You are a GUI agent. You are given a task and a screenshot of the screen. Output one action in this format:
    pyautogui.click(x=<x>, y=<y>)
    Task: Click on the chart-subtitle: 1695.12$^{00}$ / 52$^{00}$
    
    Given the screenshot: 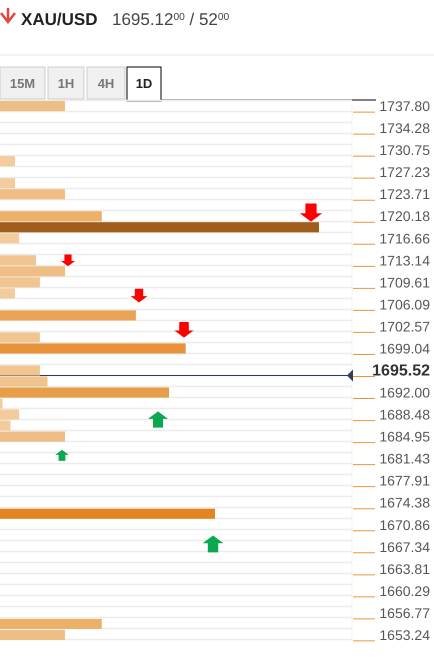 What is the action you would take?
    pyautogui.click(x=171, y=19)
    